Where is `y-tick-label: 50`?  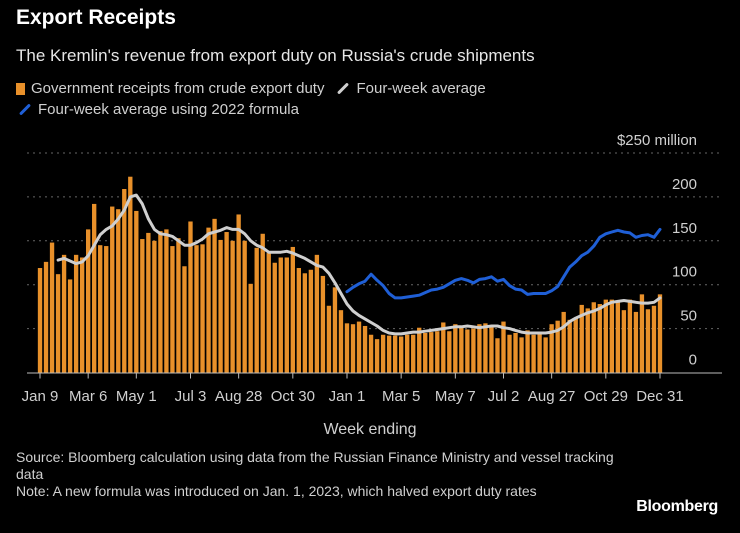
y-tick-label: 50 is located at coordinates (688, 316).